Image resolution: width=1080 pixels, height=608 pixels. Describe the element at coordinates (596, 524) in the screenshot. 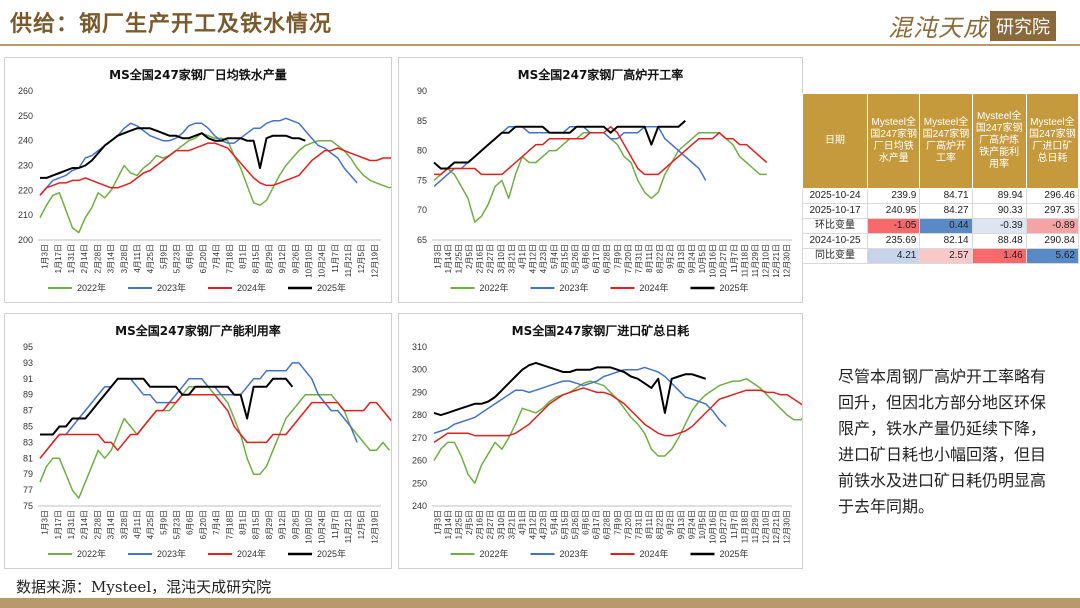

I see `x-tick-label: 6月17日` at that location.